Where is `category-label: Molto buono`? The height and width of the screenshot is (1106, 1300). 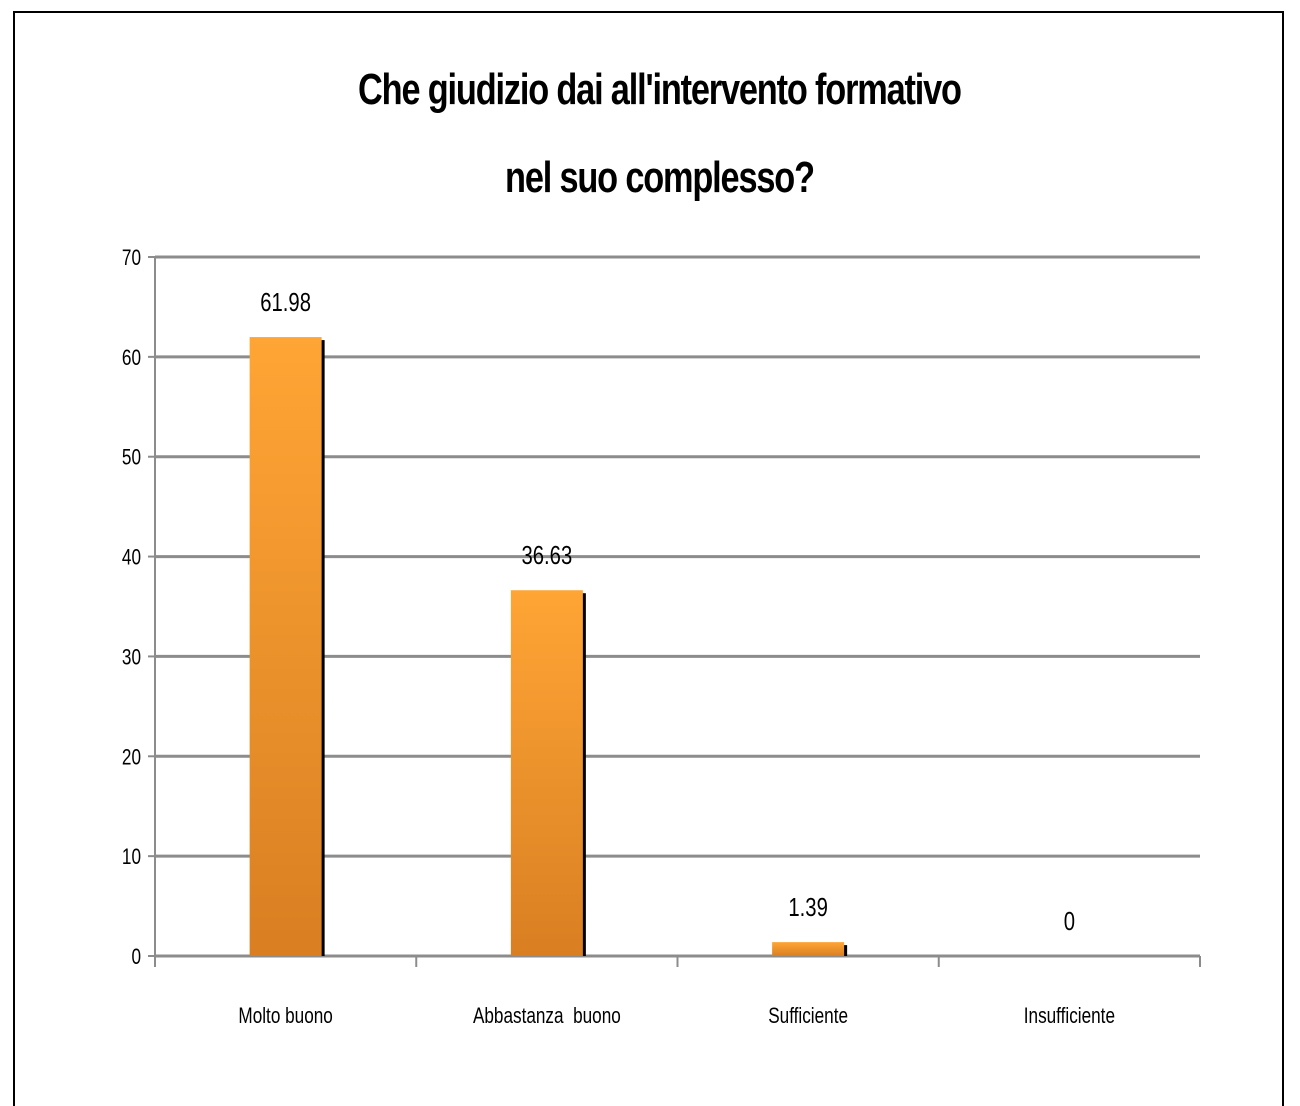
category-label: Molto buono is located at coordinates (285, 1016).